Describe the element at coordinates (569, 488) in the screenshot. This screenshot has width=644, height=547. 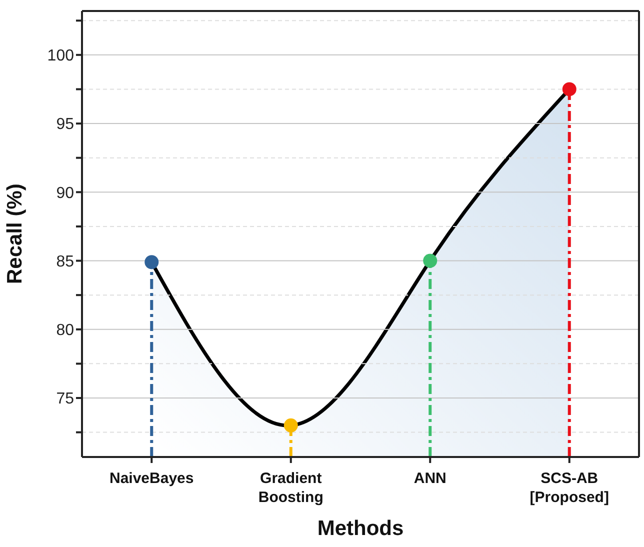
I see `x-tick-label: SCS-AB [Proposed]` at that location.